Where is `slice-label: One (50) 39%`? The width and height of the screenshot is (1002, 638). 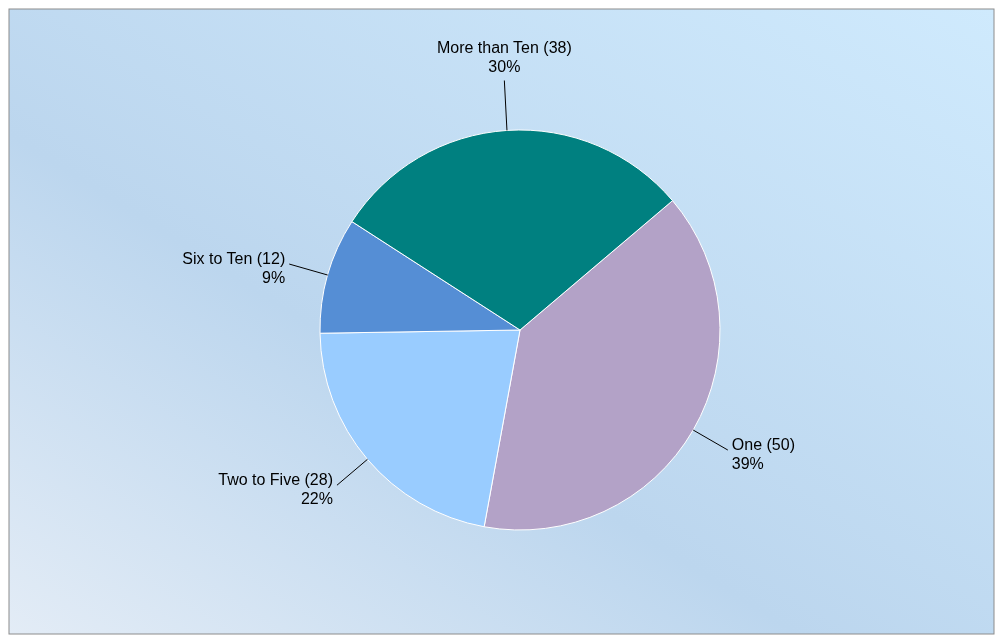 slice-label: One (50) 39% is located at coordinates (763, 454).